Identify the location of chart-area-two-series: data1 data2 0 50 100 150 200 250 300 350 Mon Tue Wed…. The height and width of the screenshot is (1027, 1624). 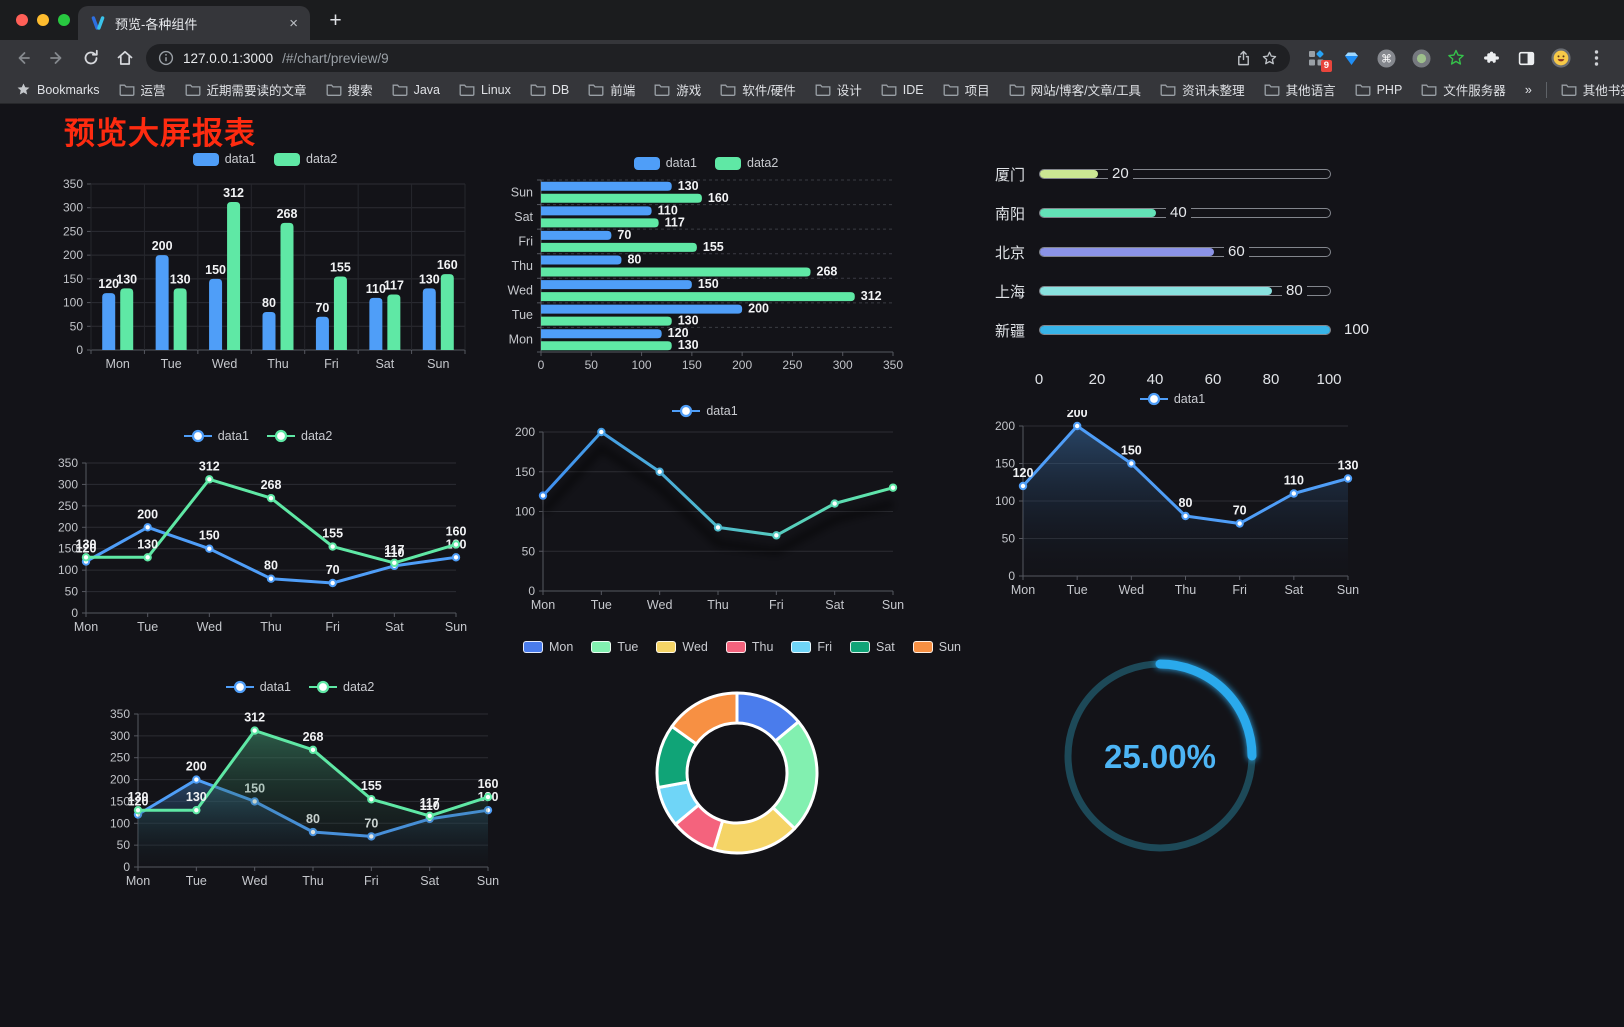
(300, 783).